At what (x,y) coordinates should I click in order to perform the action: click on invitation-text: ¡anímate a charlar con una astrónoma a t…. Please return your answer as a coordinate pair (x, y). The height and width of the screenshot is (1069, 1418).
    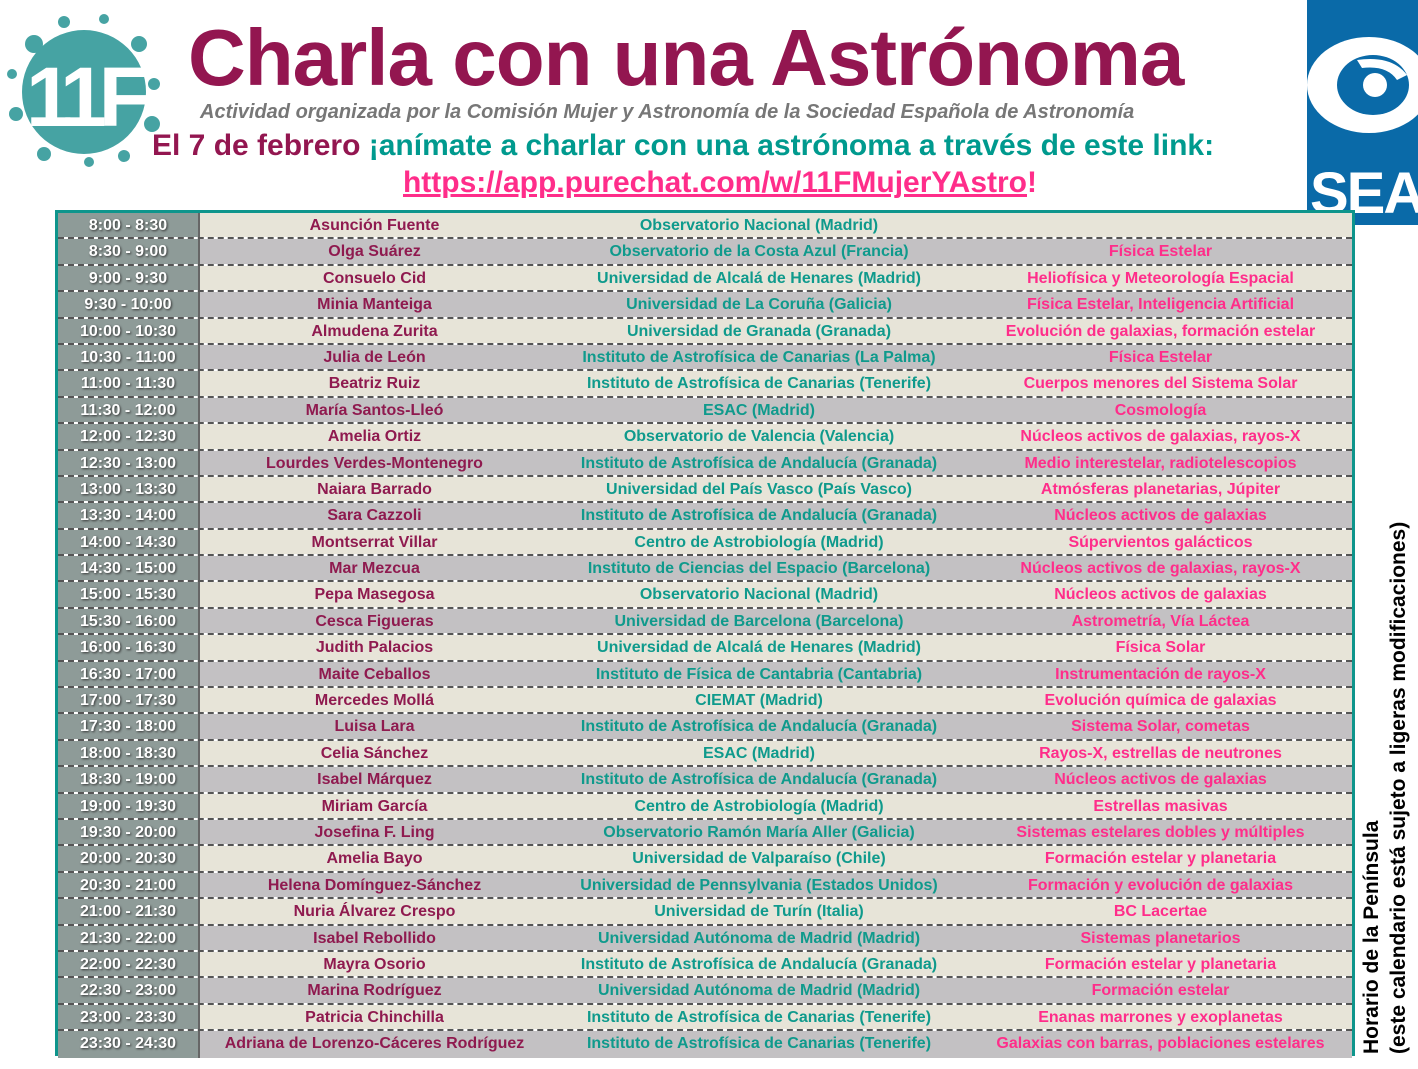
    Looking at the image, I should click on (791, 145).